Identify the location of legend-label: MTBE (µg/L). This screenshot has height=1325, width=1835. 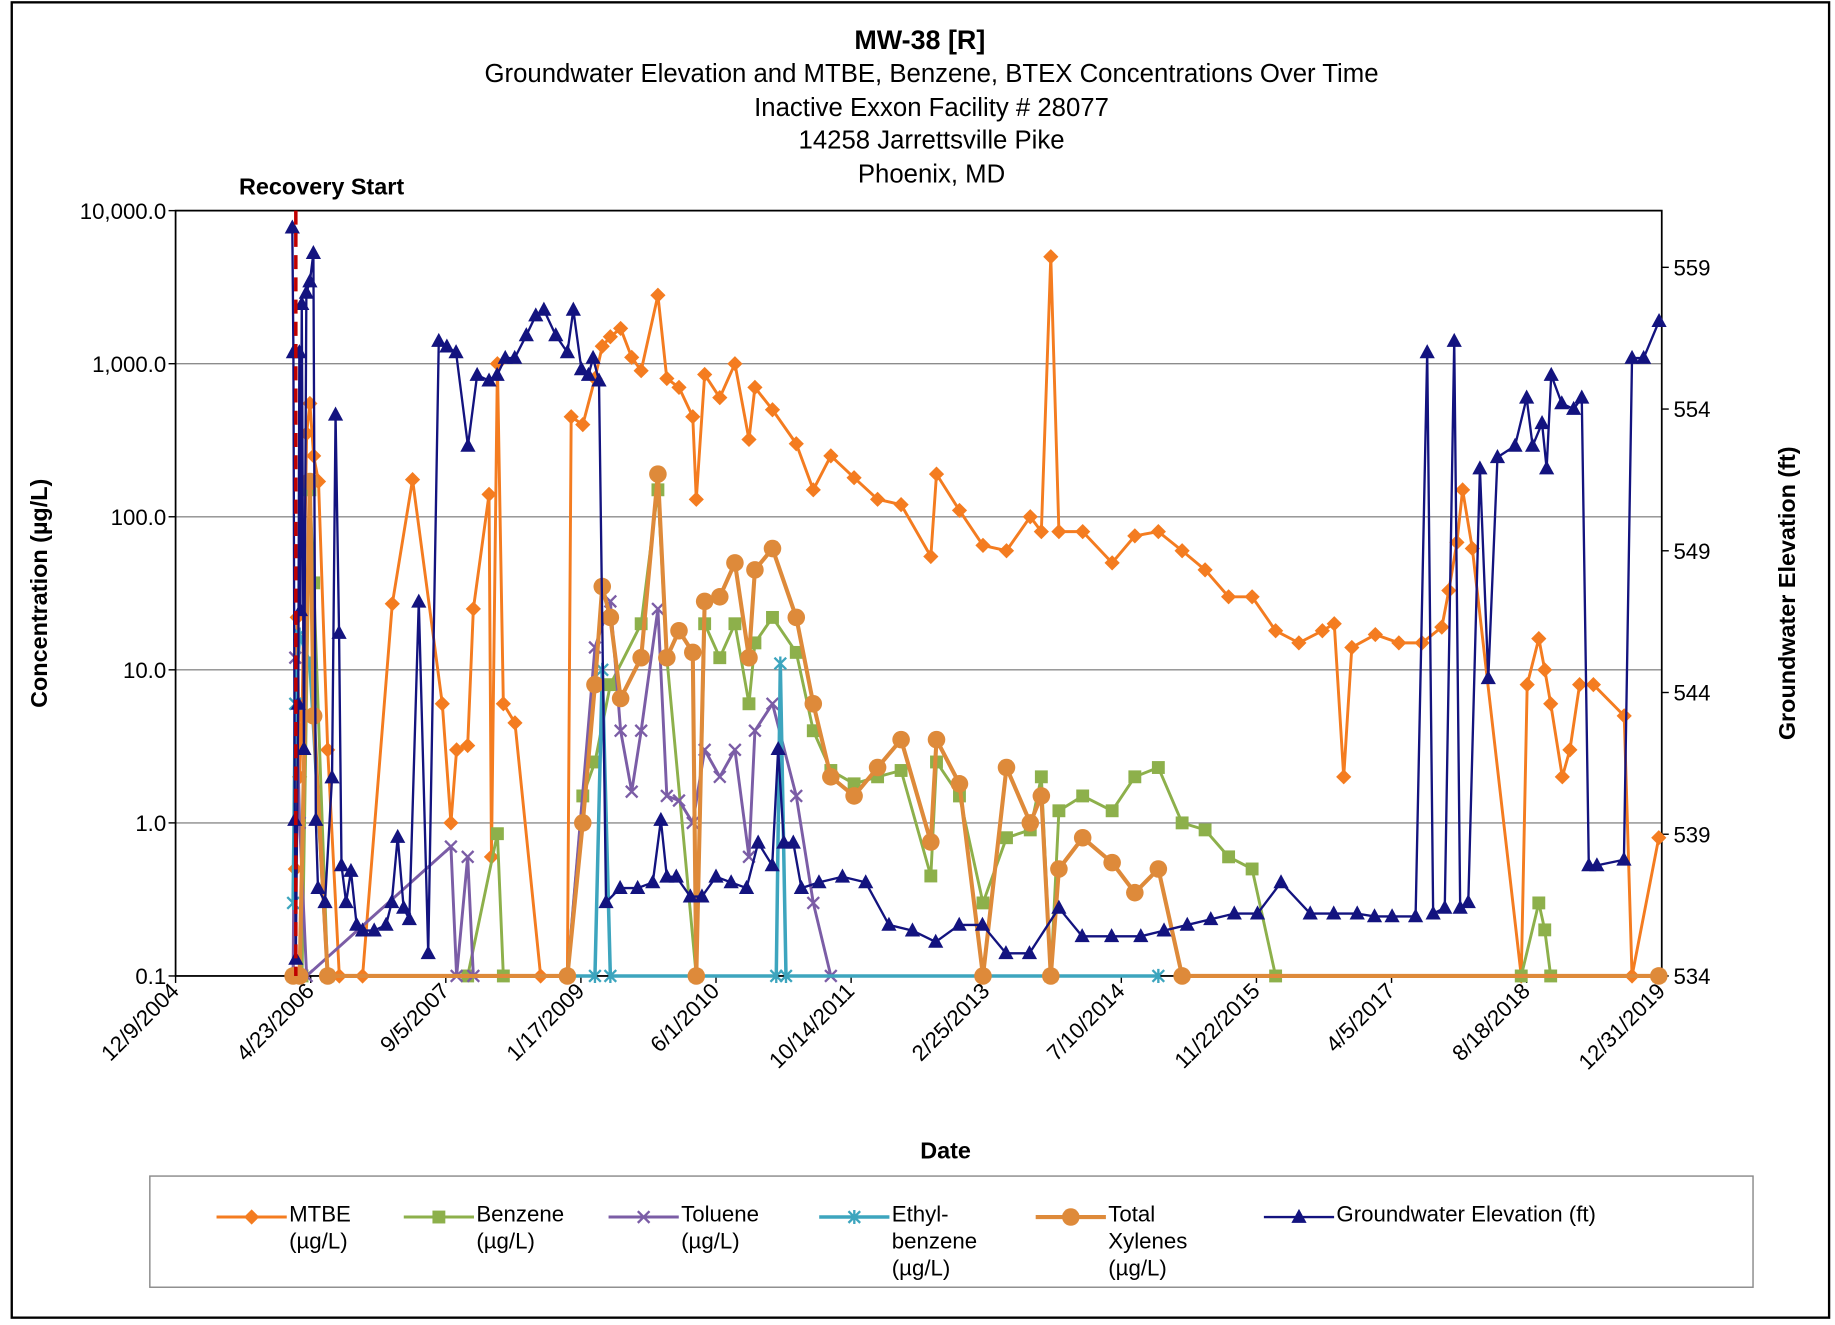
(320, 1228).